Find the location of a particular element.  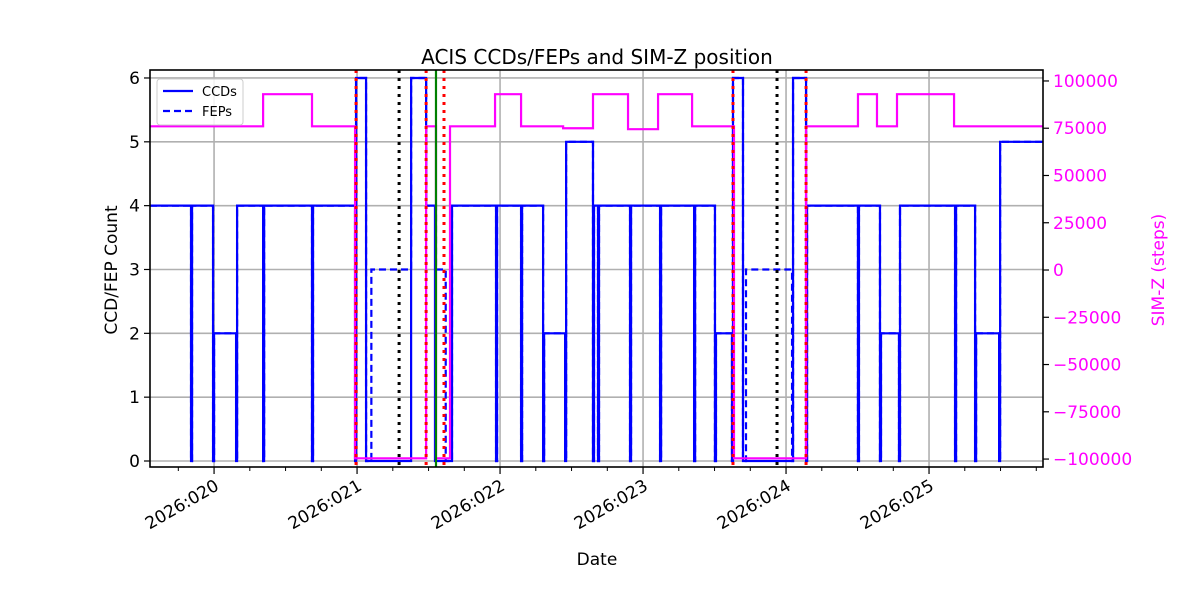

y-tick-label: 0 is located at coordinates (134, 462).